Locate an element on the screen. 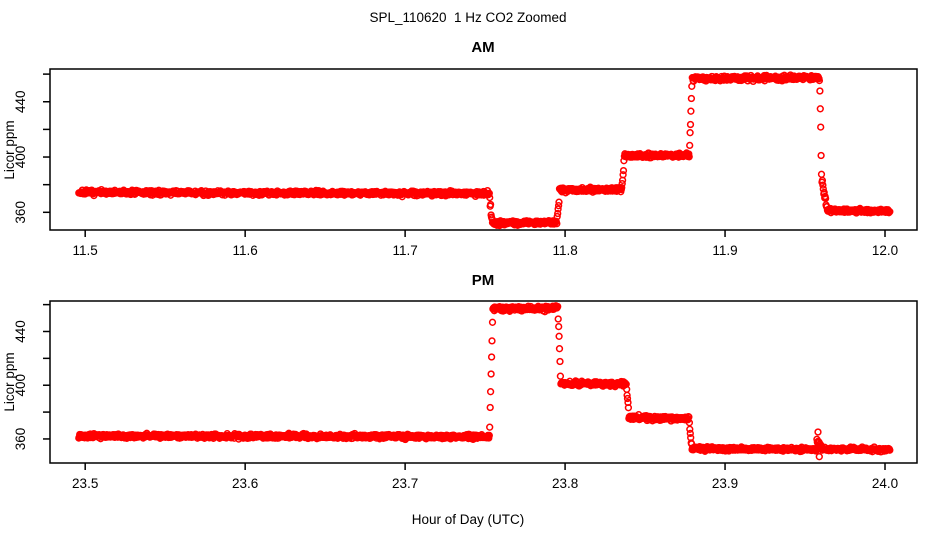 The width and height of the screenshot is (936, 540). x-tick-label: 23.7 is located at coordinates (405, 483).